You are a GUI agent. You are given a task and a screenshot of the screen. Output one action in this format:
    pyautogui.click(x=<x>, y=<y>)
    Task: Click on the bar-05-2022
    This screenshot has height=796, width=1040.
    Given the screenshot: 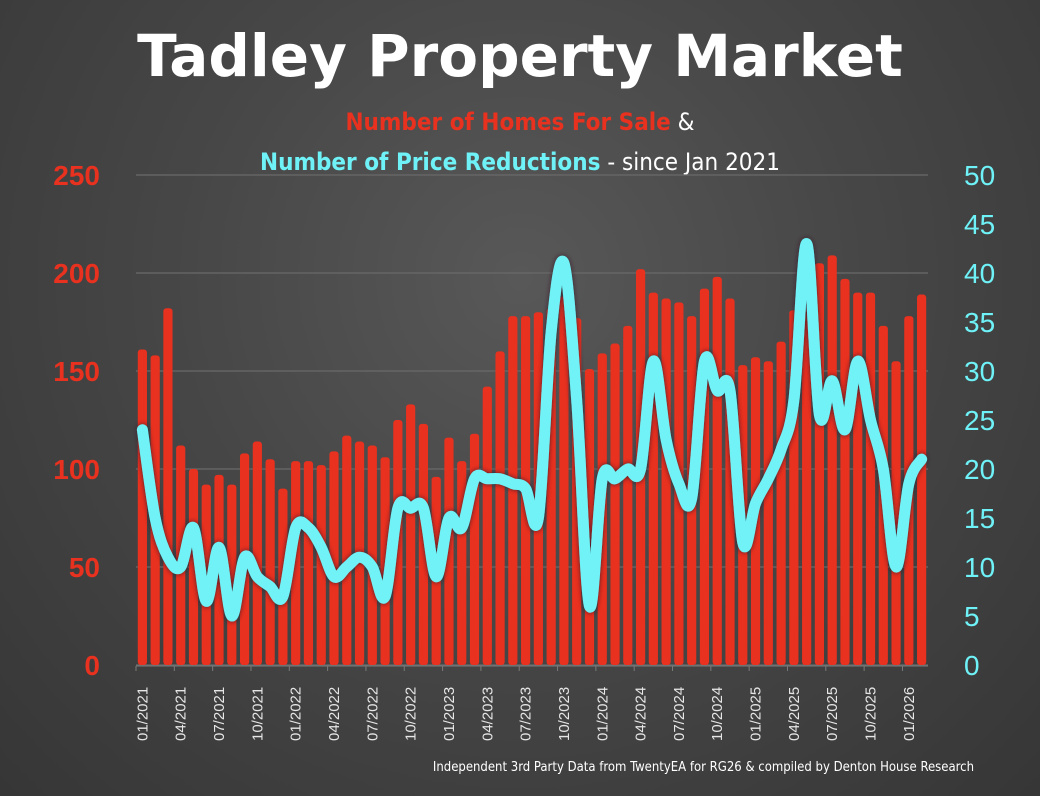 What is the action you would take?
    pyautogui.click(x=347, y=550)
    